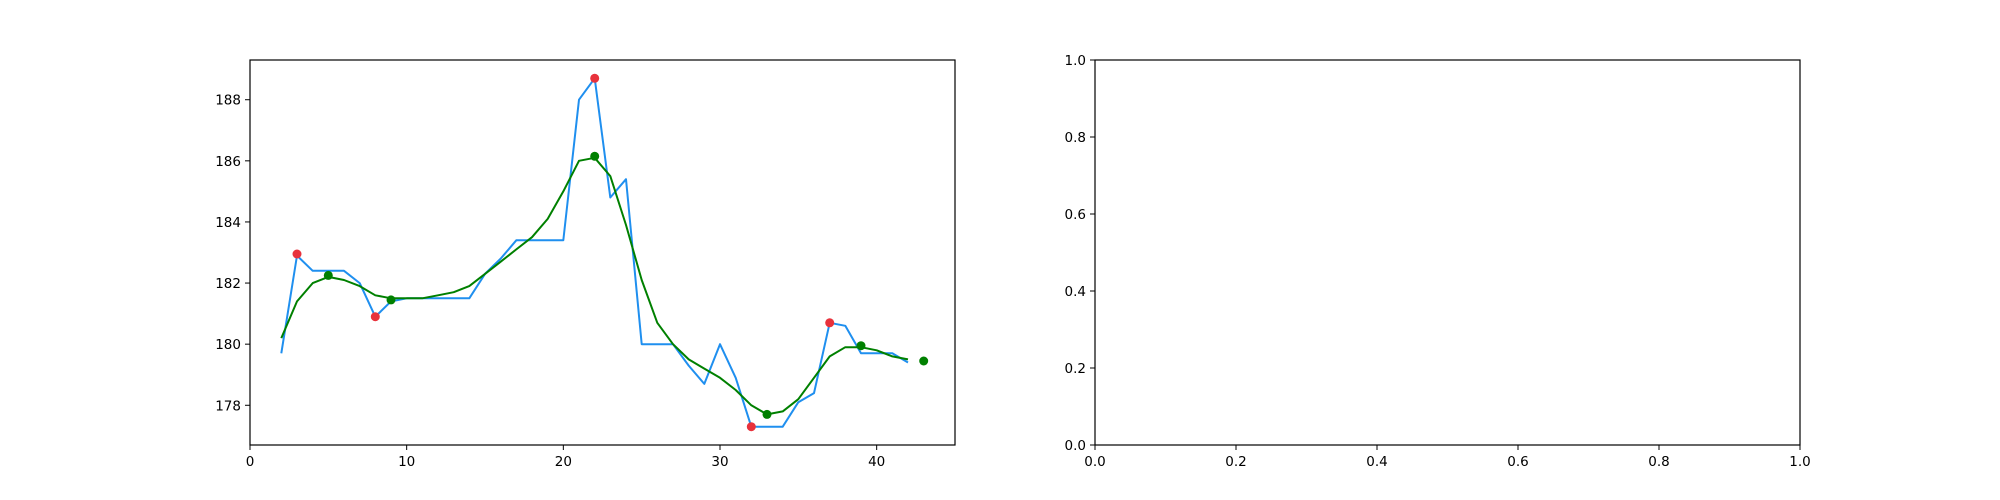 This screenshot has width=2000, height=500. What do you see at coordinates (228, 101) in the screenshot?
I see `y-tick-label: 188` at bounding box center [228, 101].